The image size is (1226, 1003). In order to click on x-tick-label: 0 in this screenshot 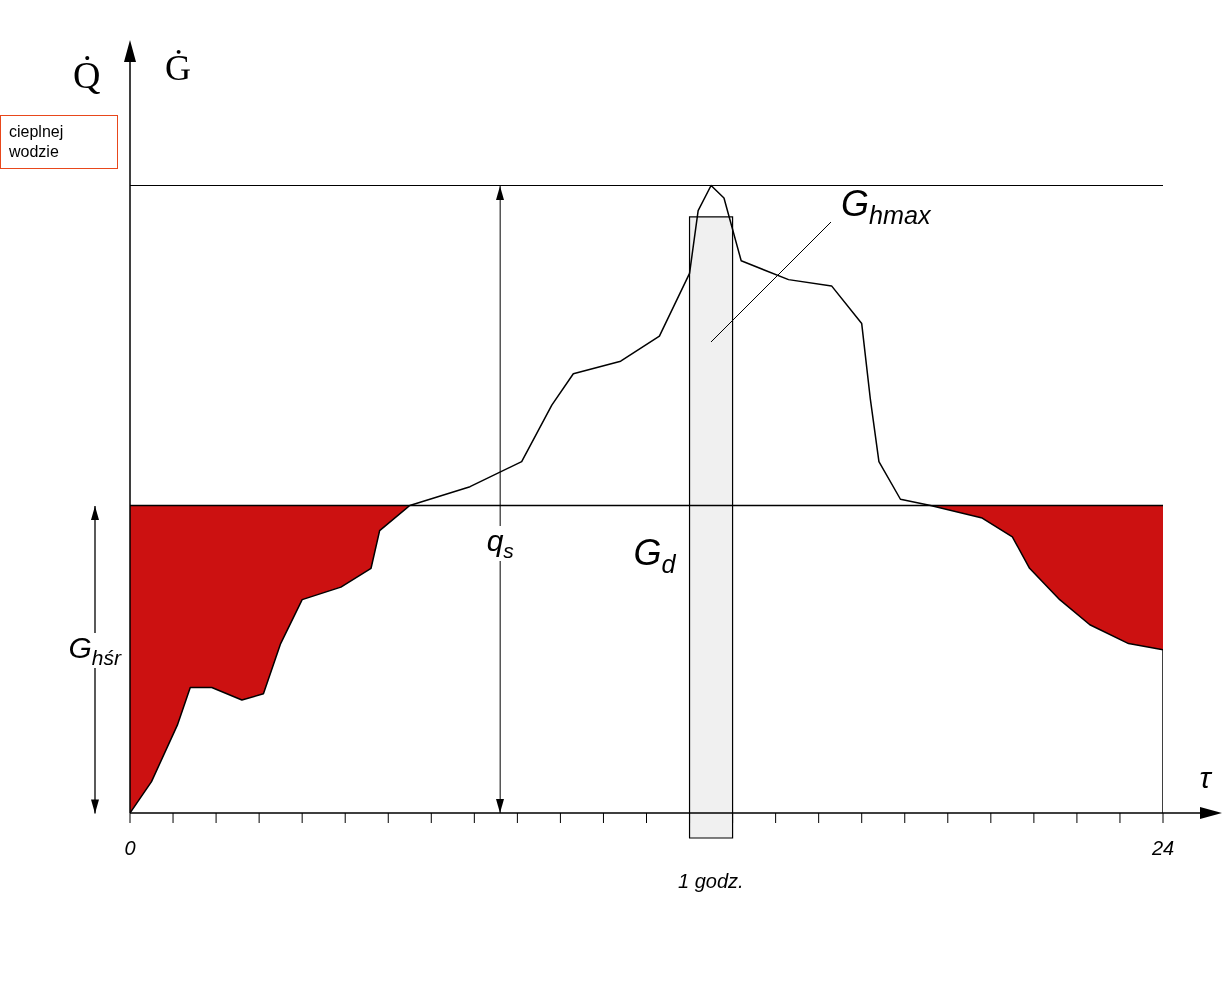, I will do `click(130, 847)`.